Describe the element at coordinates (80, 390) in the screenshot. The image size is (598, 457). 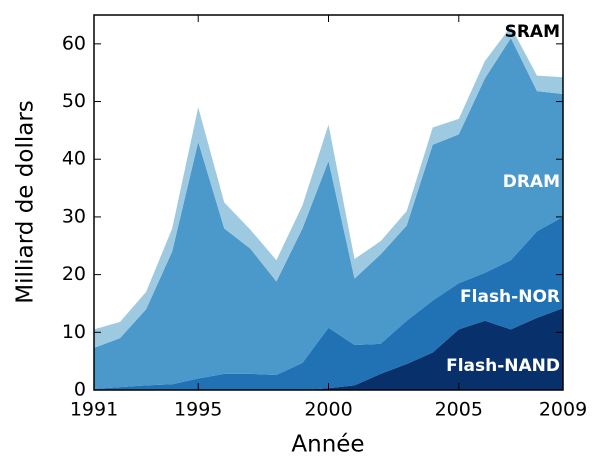
I see `y-tick-label: 0` at that location.